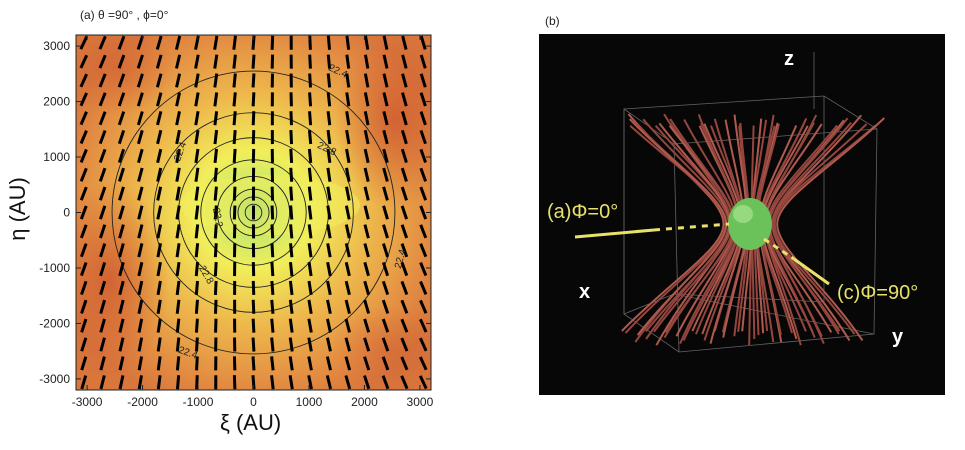 The image size is (965, 450). What do you see at coordinates (142, 402) in the screenshot?
I see `x-tick-label: -2000` at bounding box center [142, 402].